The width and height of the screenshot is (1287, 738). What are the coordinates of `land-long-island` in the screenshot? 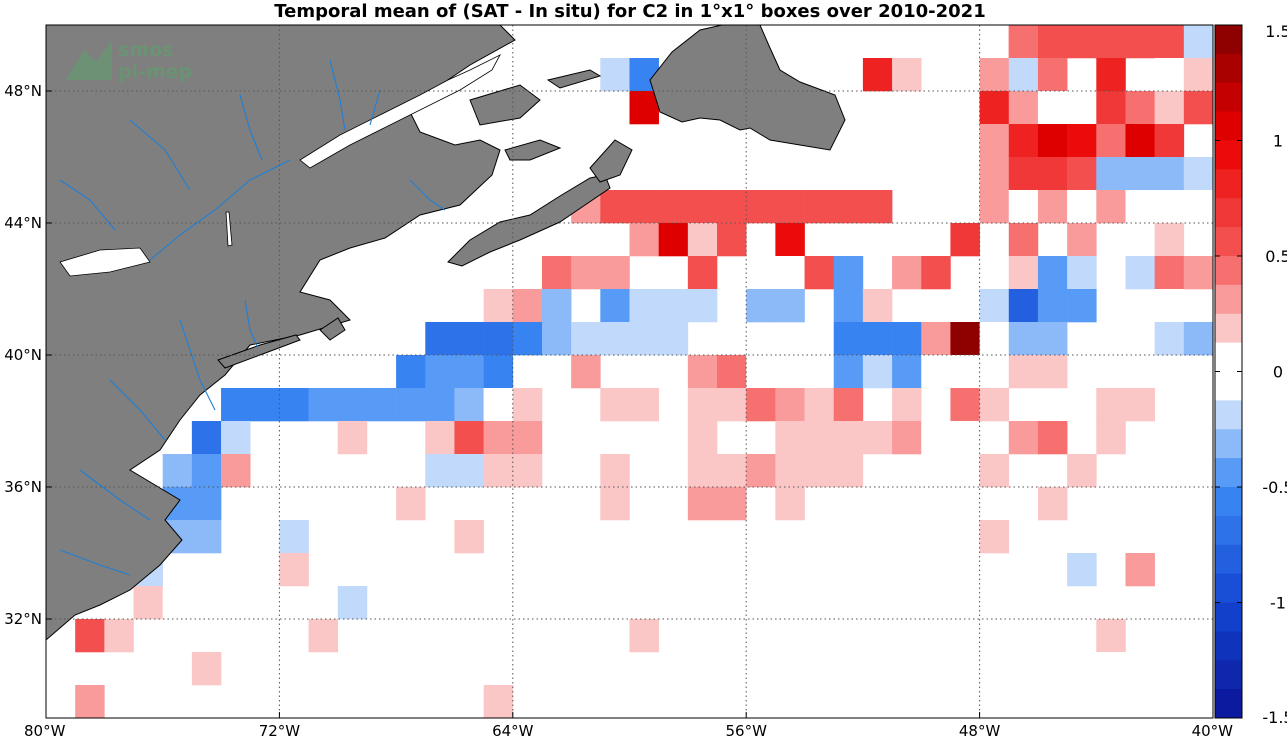 It's located at (259, 351).